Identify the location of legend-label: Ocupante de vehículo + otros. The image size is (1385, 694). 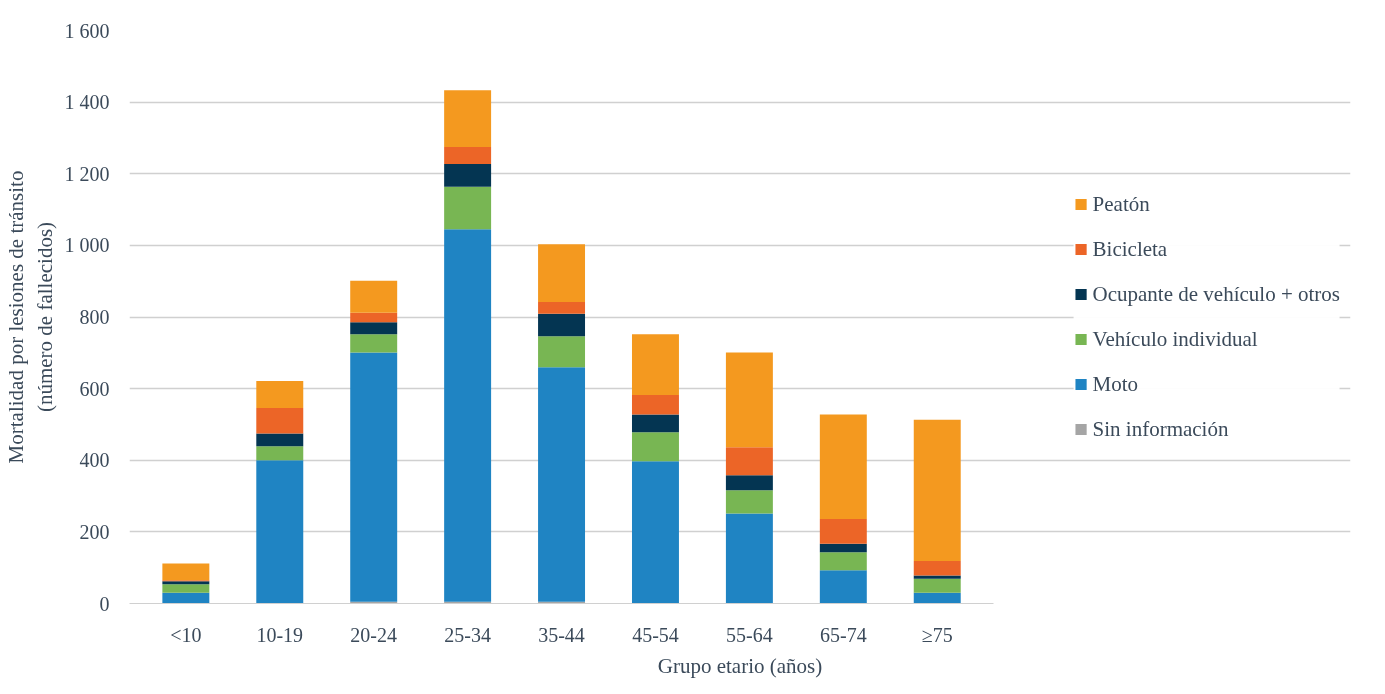
(1216, 294).